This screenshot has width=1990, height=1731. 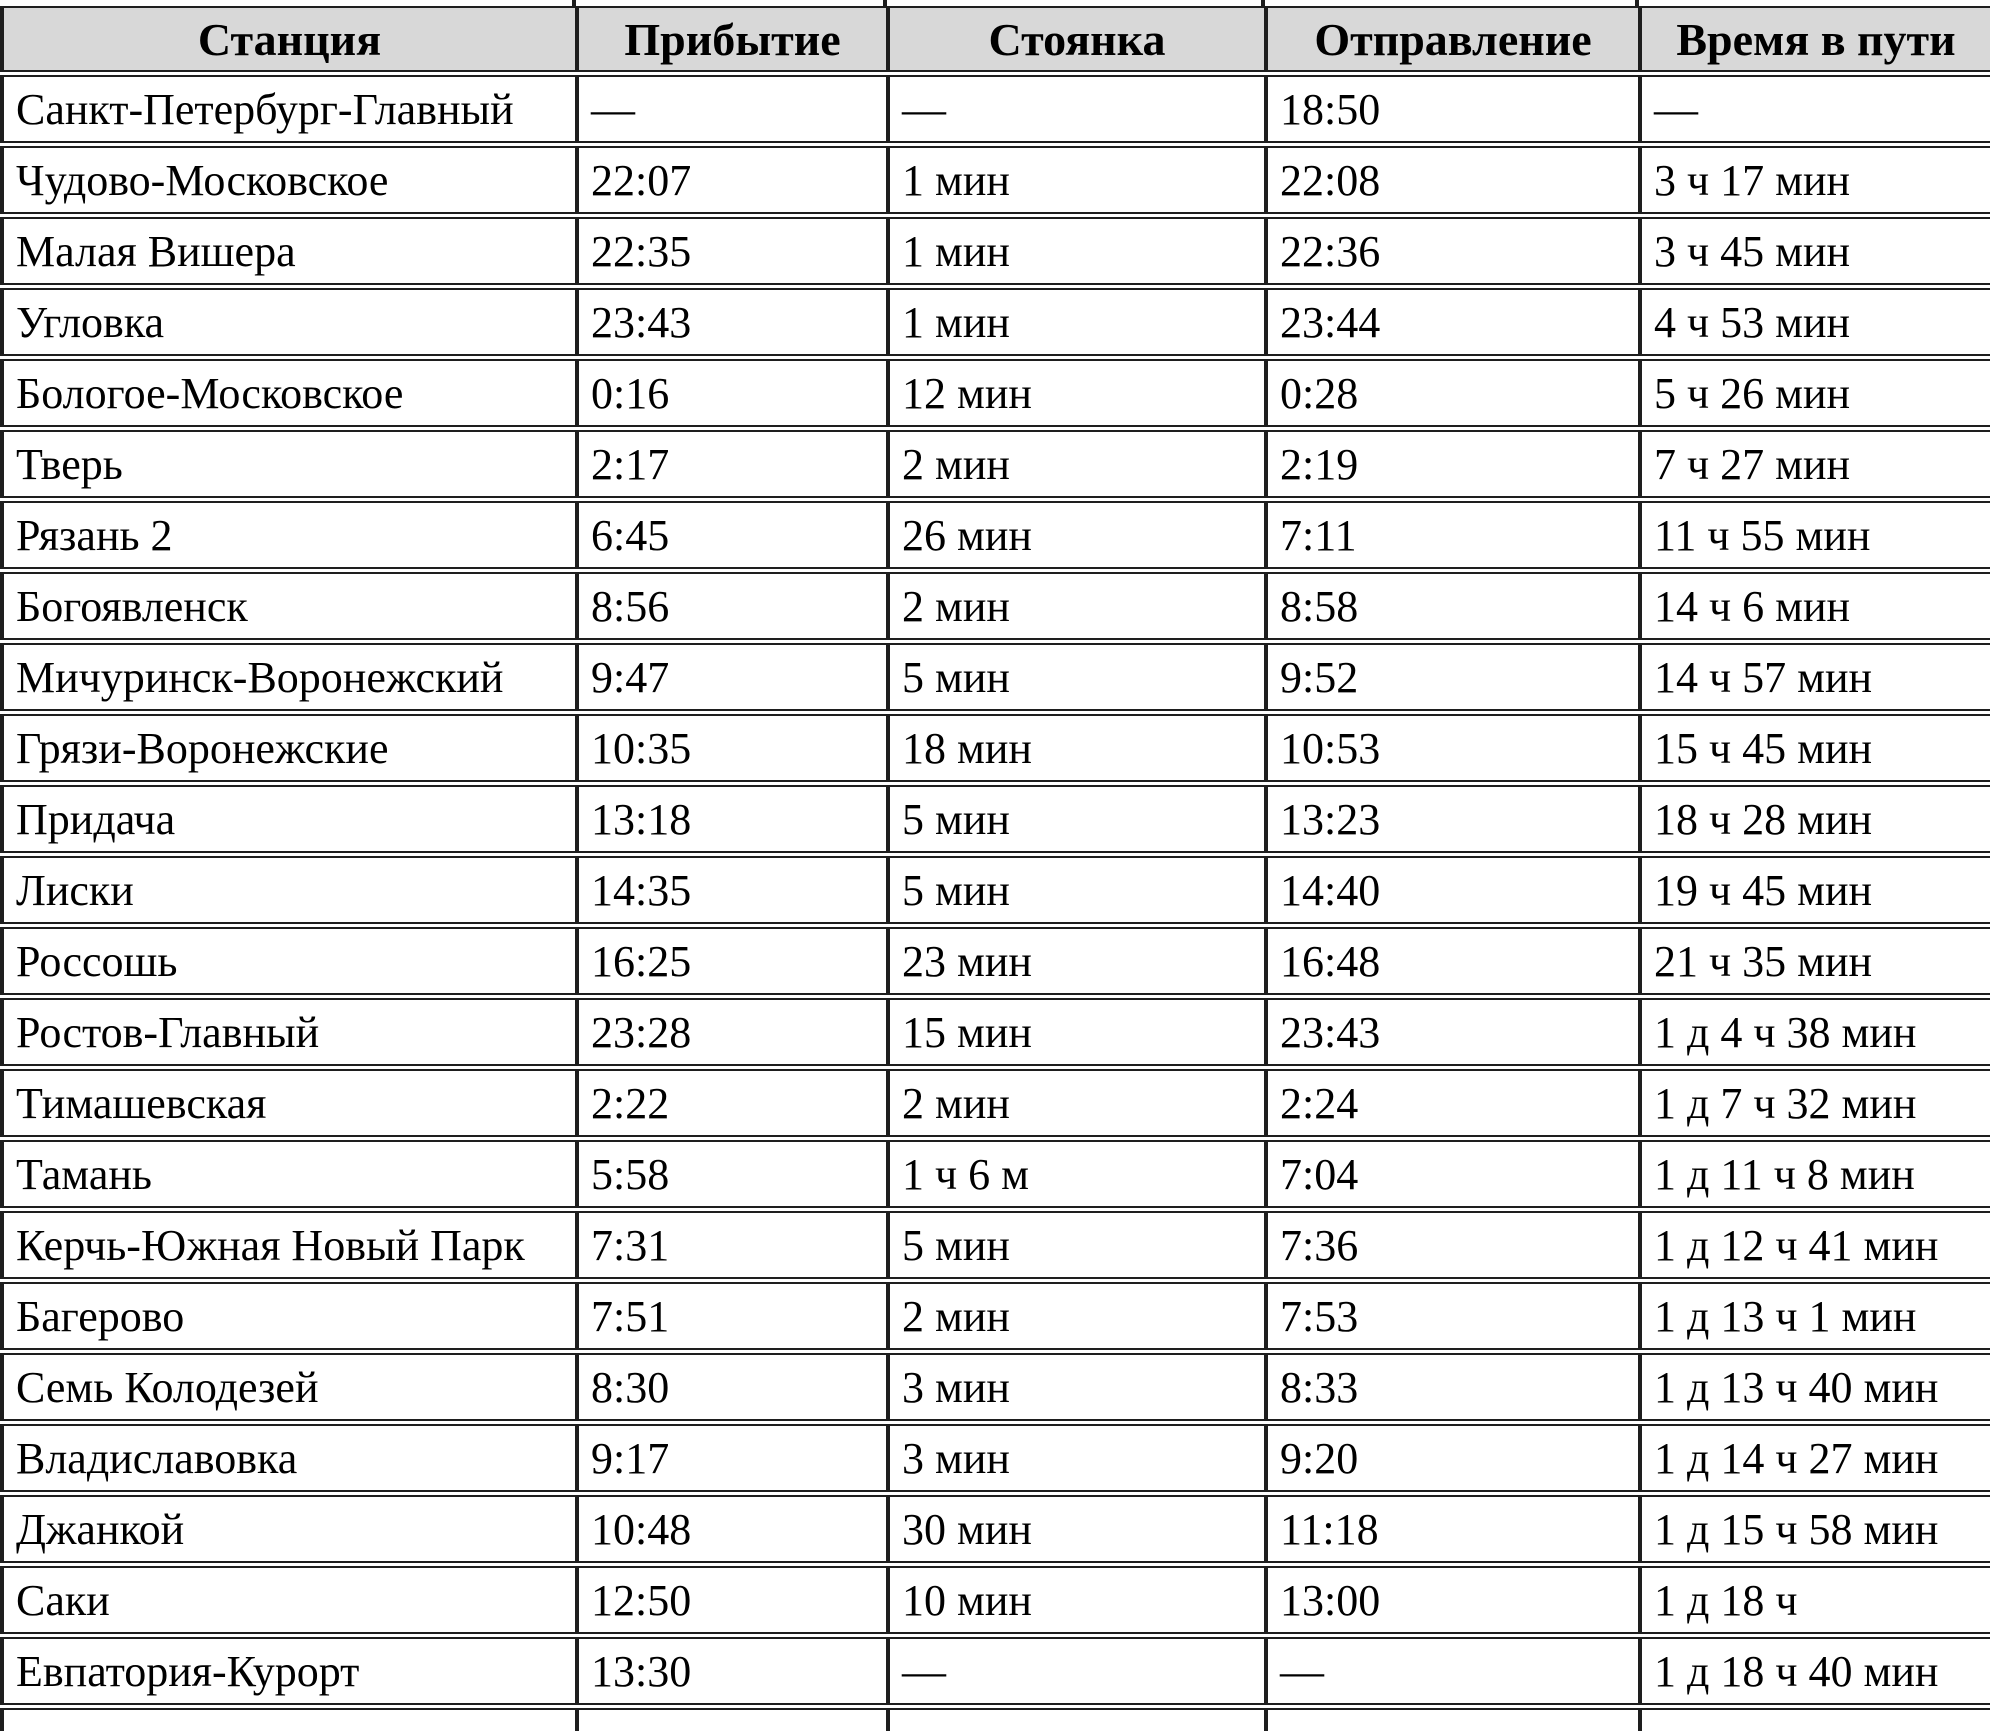 What do you see at coordinates (289, 749) in the screenshot?
I see `station-cell: Грязи-Воронежские` at bounding box center [289, 749].